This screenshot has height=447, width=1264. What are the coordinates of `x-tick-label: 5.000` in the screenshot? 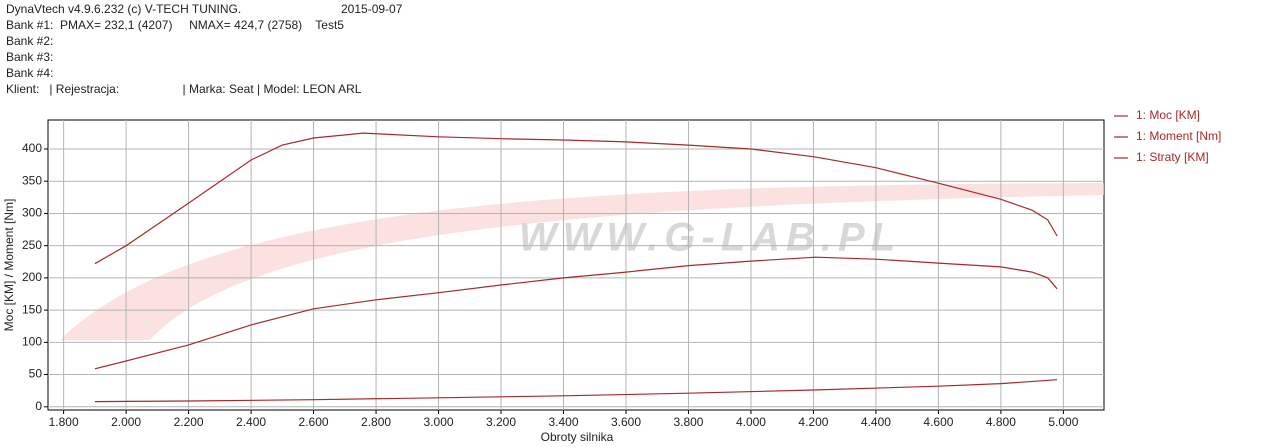 It's located at (1063, 422).